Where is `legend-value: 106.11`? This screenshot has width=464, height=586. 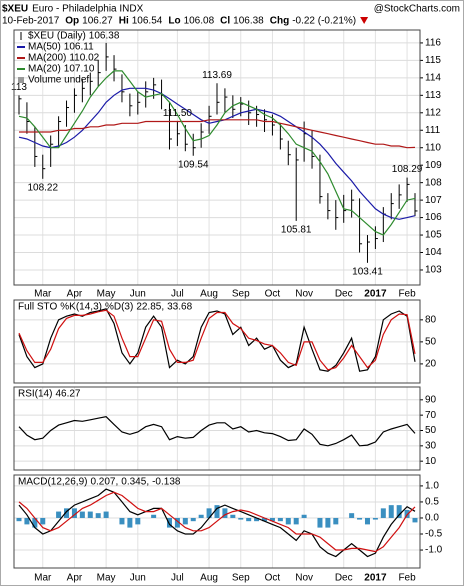
legend-value: 106.11 is located at coordinates (79, 47).